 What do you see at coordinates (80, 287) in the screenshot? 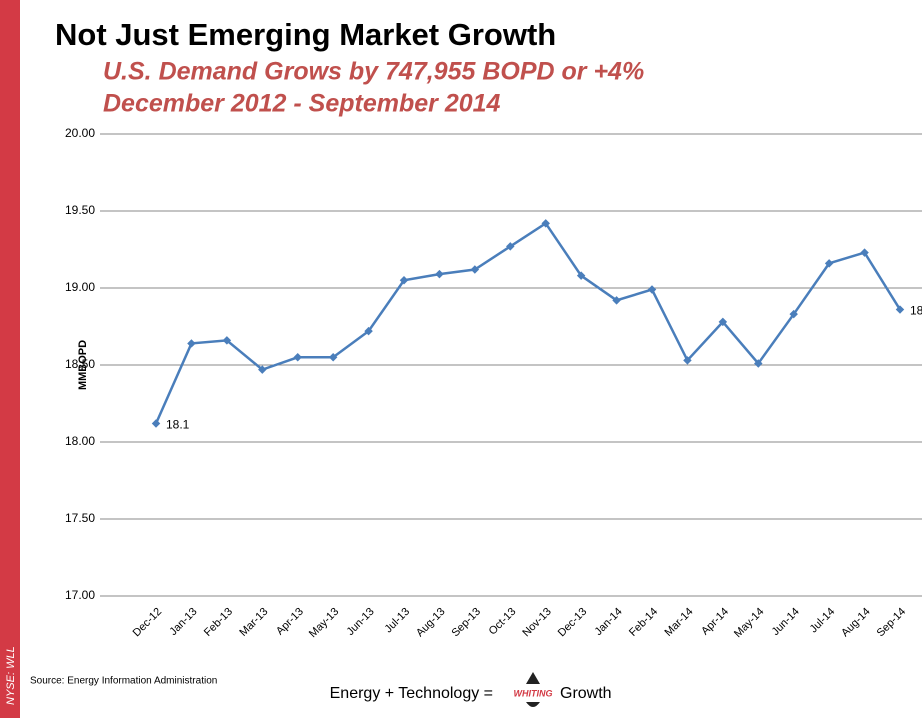
I see `y-tick-label: 19.00` at bounding box center [80, 287].